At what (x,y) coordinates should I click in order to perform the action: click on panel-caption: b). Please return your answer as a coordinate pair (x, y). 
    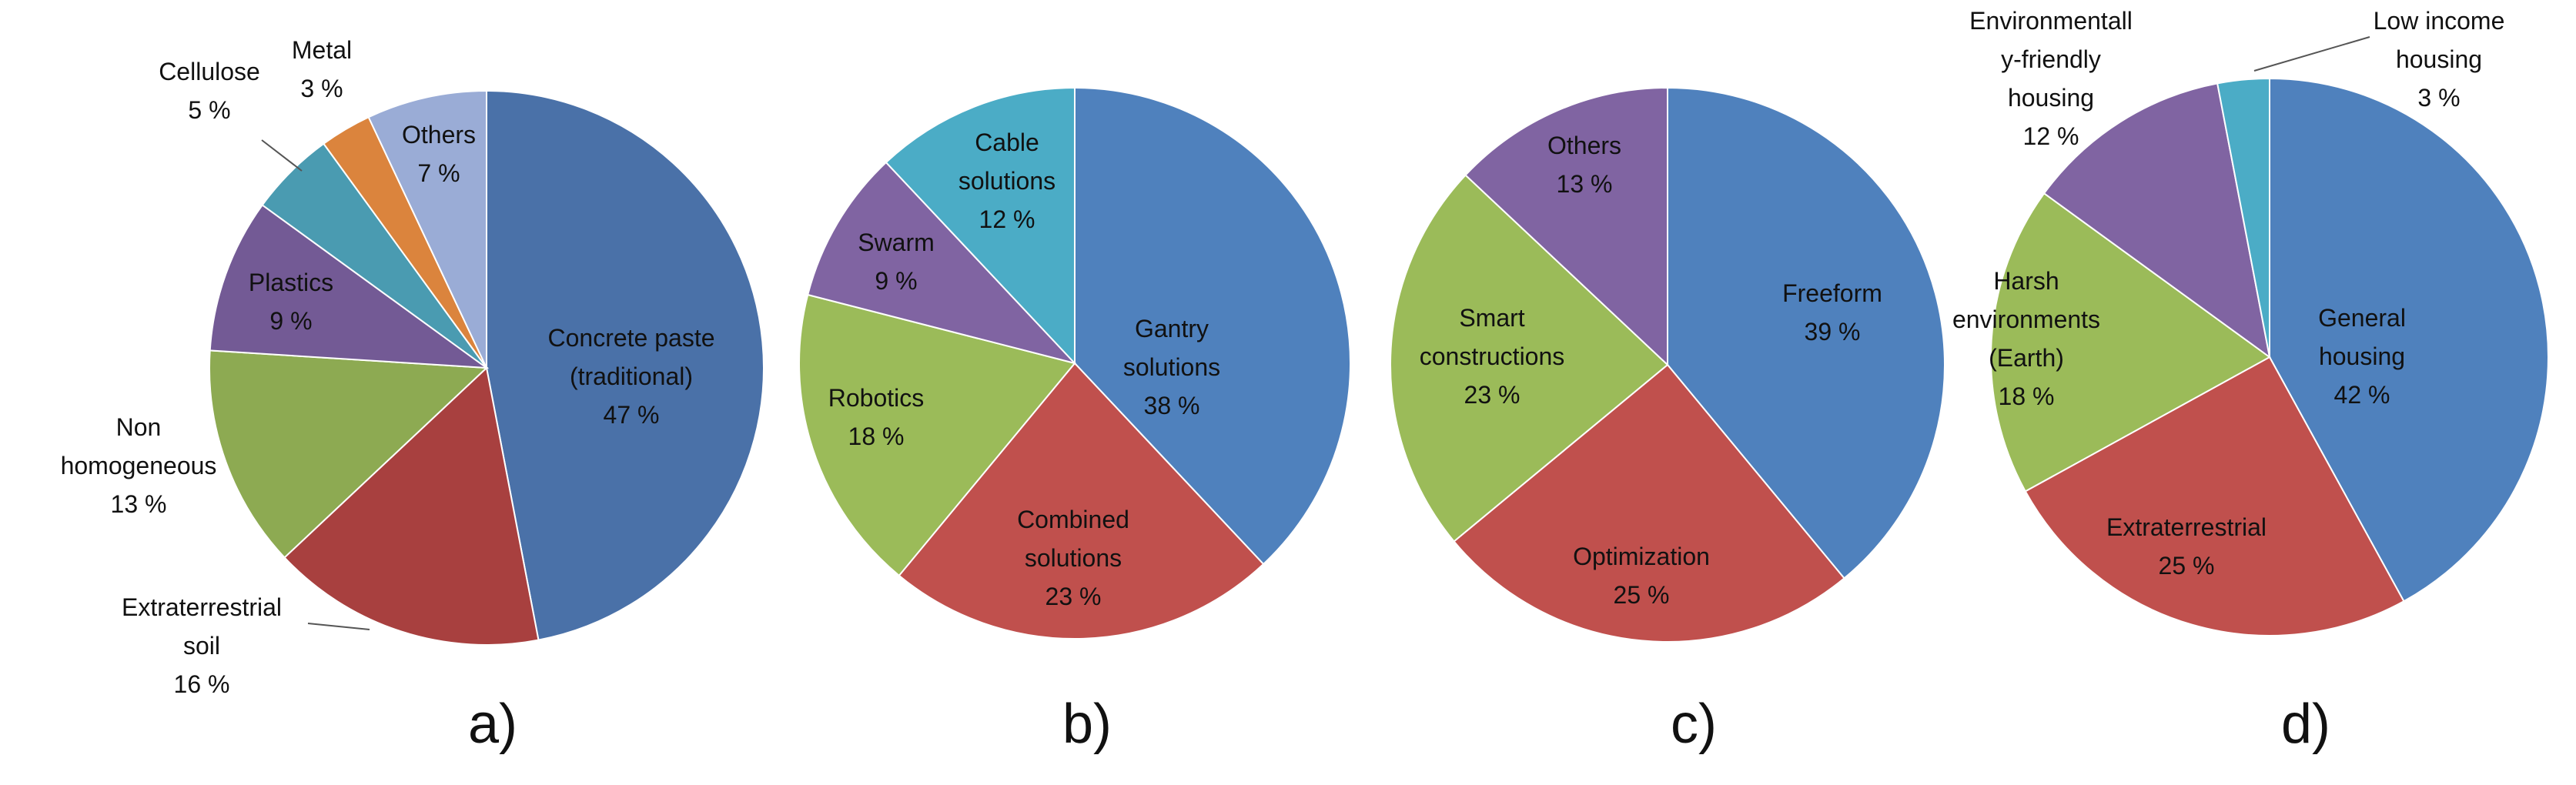
    Looking at the image, I should click on (1087, 724).